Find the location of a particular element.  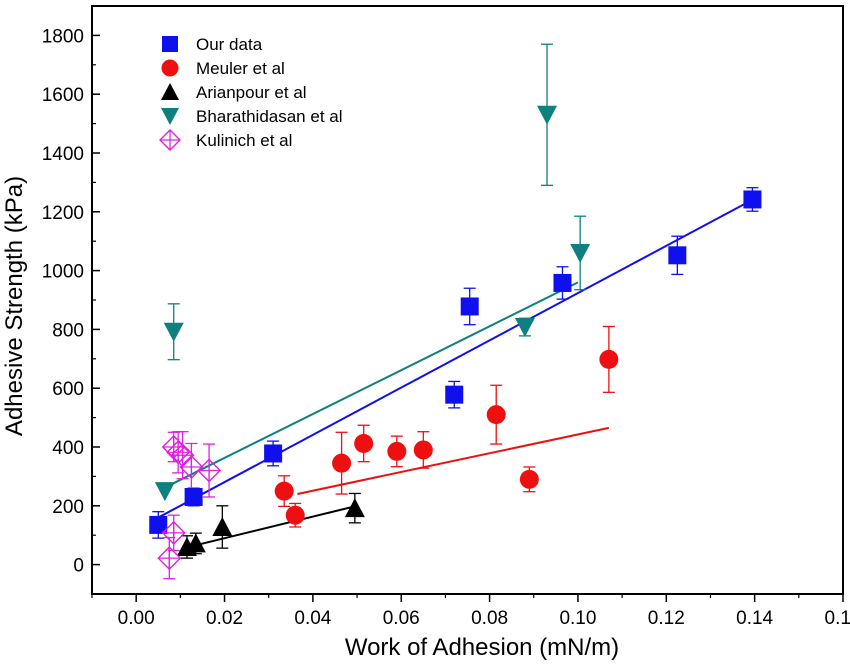

legend-label: Arianpour et al is located at coordinates (251, 92).